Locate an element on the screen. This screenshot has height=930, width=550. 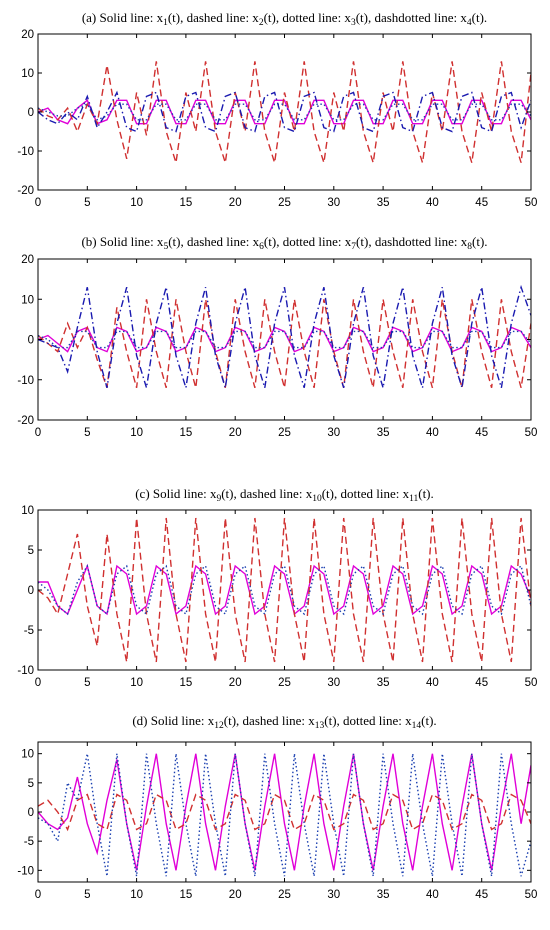
title-subscript: 14 is located at coordinates (417, 726).